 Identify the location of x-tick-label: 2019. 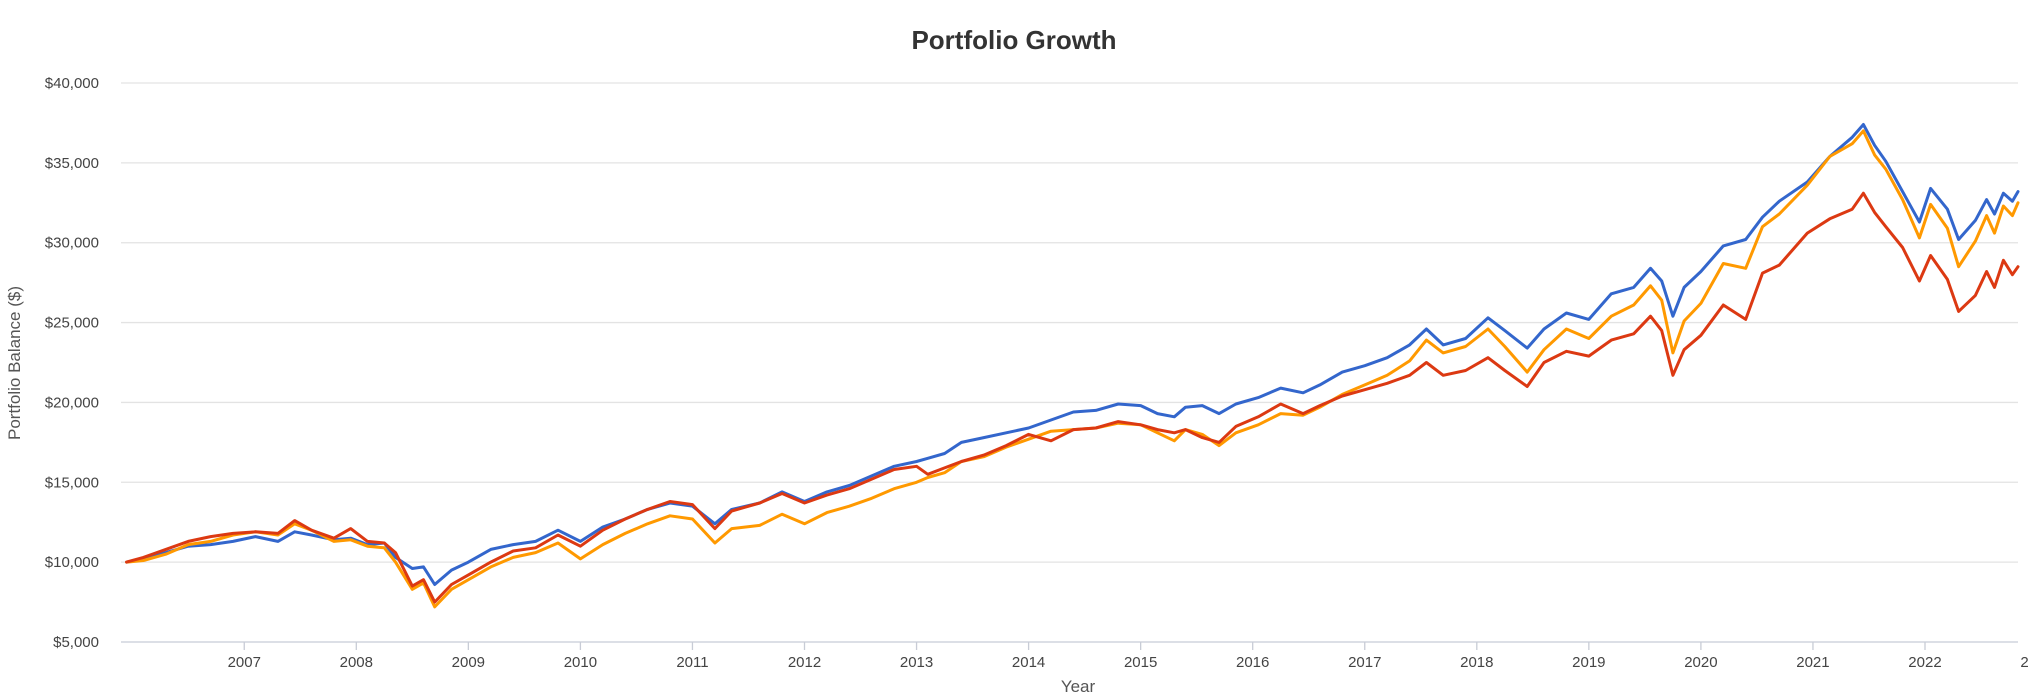
(1588, 662).